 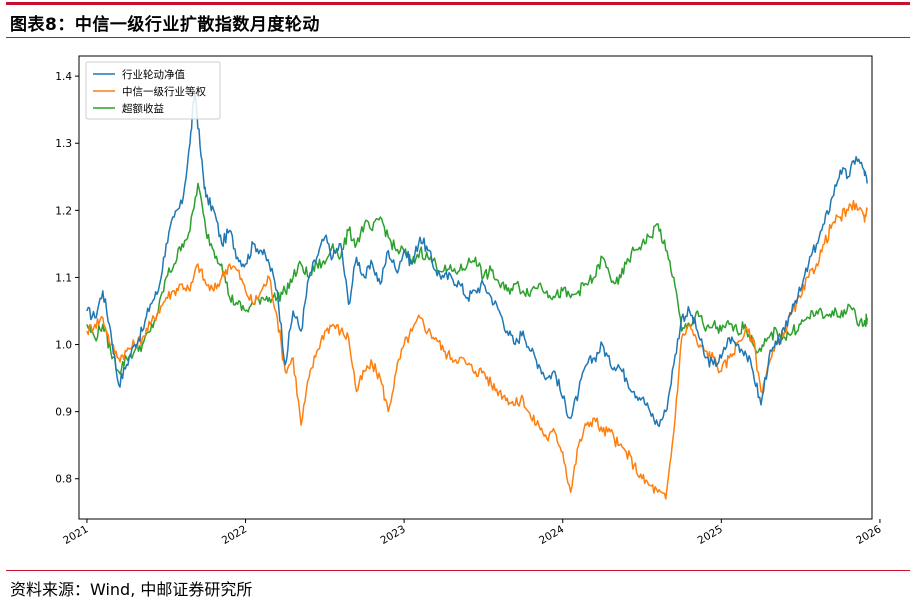 What do you see at coordinates (458, 570) in the screenshot?
I see `bottom-rule` at bounding box center [458, 570].